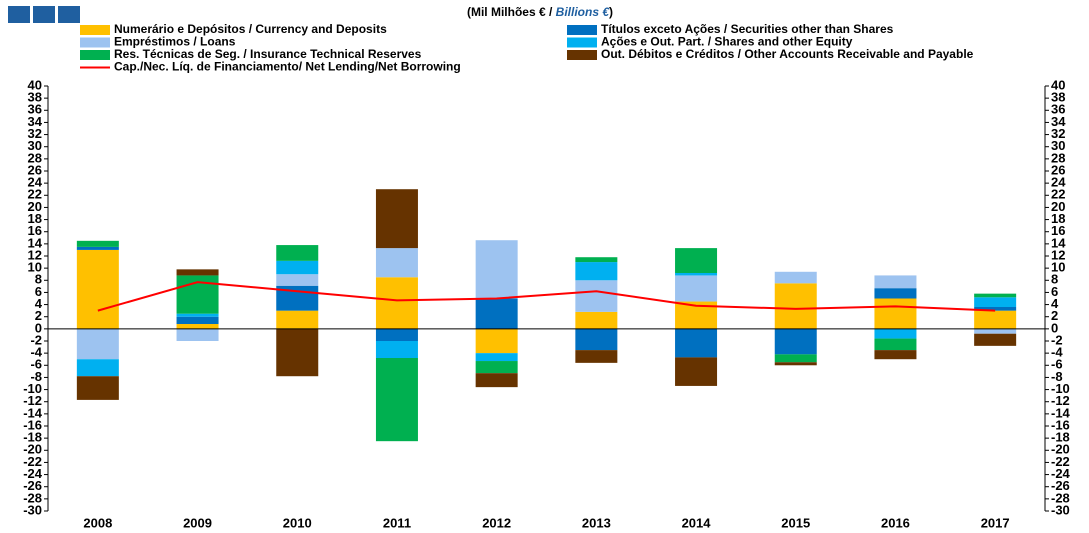  I want to click on y2-tick-label: 22, so click(1058, 194).